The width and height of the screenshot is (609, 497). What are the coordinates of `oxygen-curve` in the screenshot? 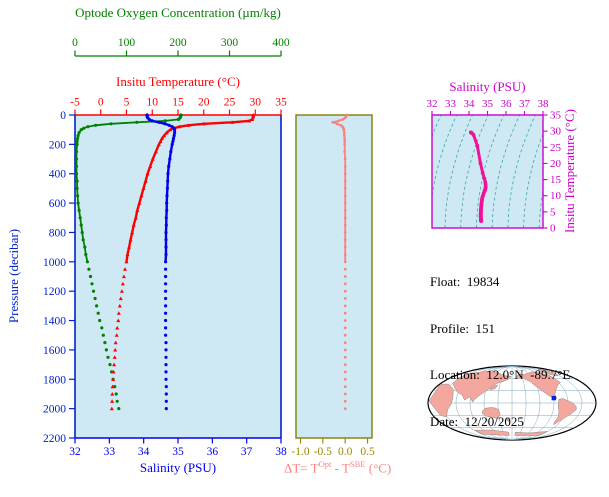 It's located at (128, 262).